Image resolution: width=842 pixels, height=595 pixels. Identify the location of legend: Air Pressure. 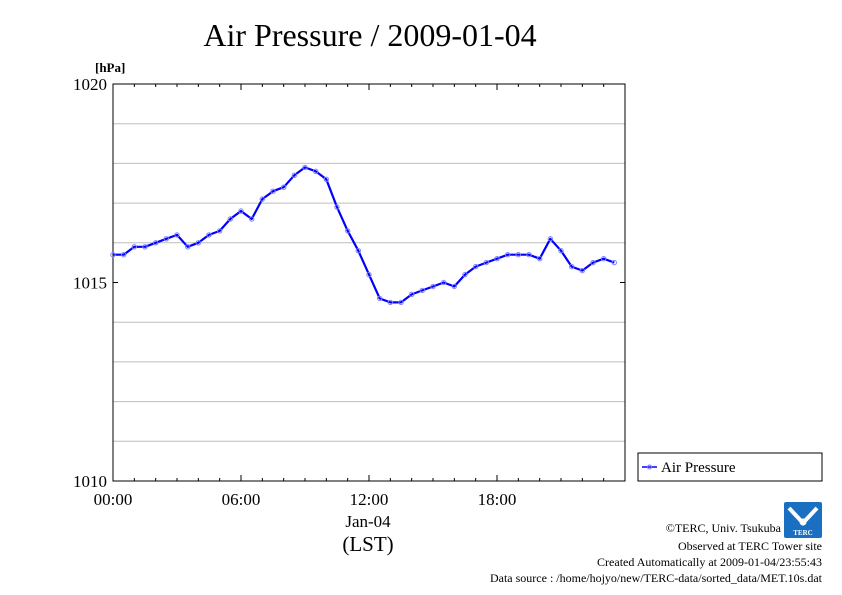
(730, 467).